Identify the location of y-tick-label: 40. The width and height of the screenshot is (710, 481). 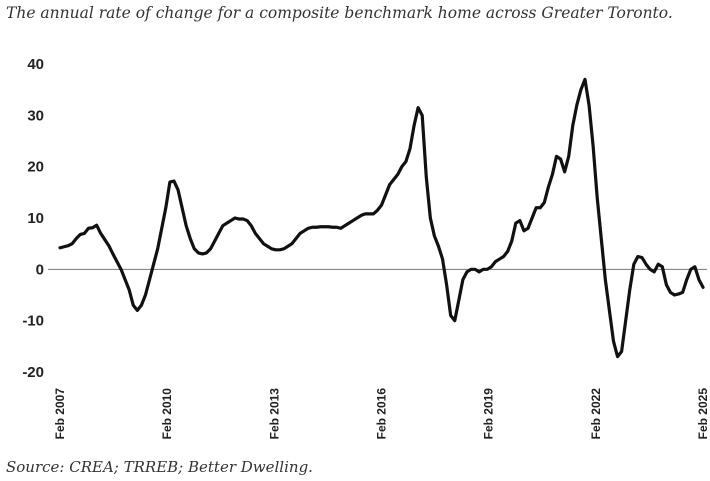
(35, 64).